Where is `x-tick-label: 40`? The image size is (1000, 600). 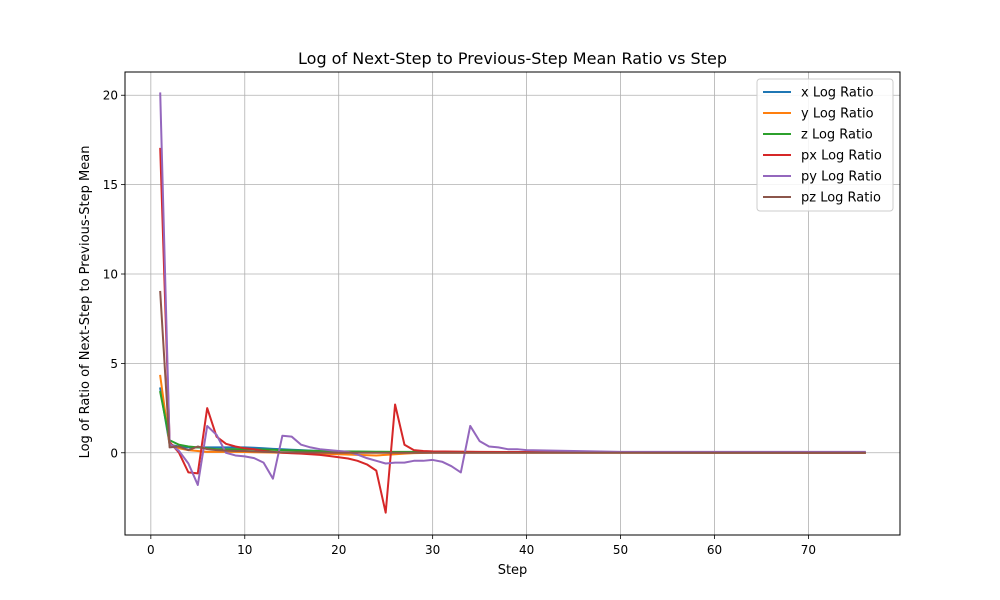 x-tick-label: 40 is located at coordinates (526, 550).